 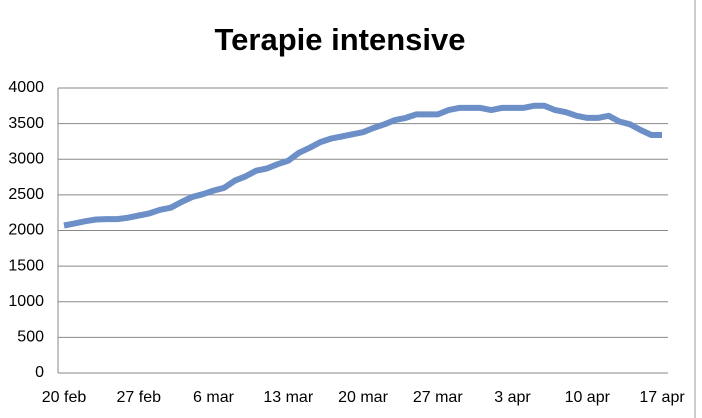 What do you see at coordinates (26, 87) in the screenshot?
I see `y-tick-label: 4000` at bounding box center [26, 87].